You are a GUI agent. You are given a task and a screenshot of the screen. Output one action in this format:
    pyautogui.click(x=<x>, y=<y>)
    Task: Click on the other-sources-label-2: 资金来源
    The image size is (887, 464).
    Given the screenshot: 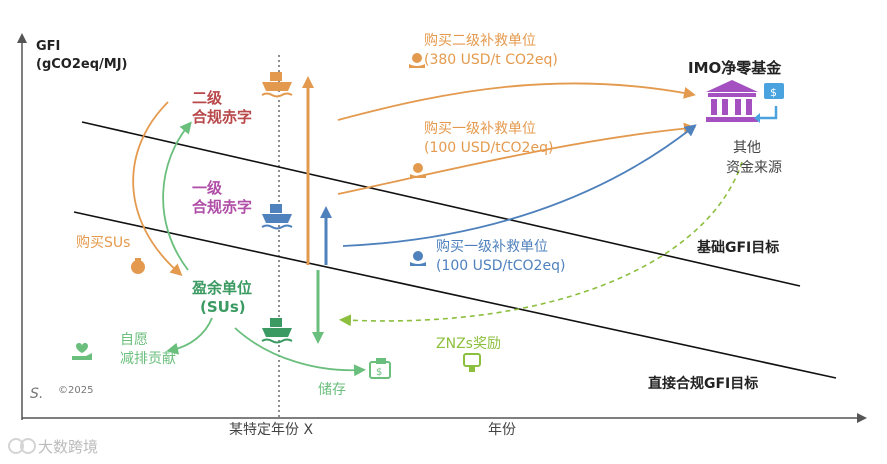 What is the action you would take?
    pyautogui.click(x=754, y=168)
    